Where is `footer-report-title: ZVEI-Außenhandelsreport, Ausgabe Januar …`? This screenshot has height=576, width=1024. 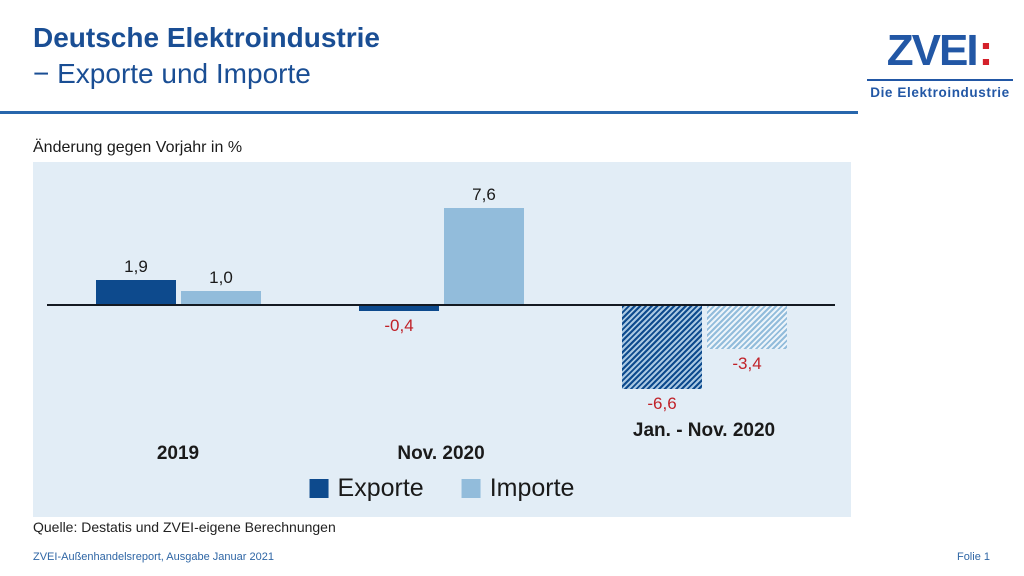
footer-report-title: ZVEI-Außenhandelsreport, Ausgabe Januar … is located at coordinates (153, 557).